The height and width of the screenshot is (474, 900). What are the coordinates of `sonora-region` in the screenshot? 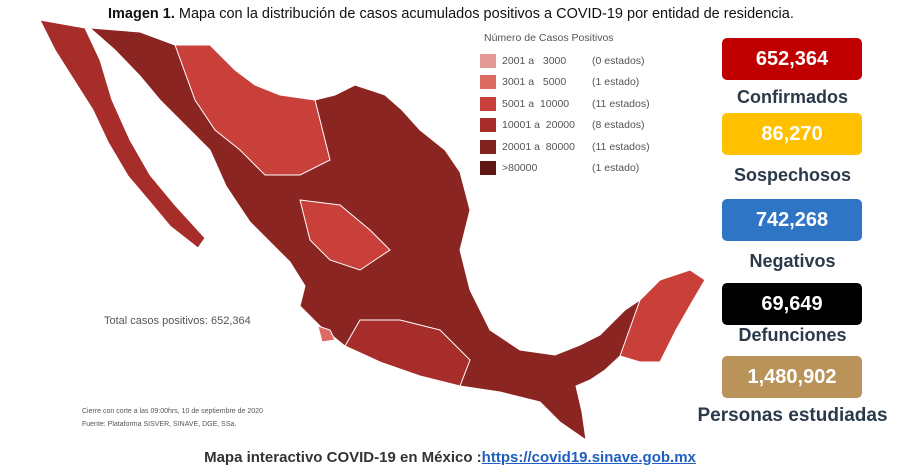 It's located at (252, 110).